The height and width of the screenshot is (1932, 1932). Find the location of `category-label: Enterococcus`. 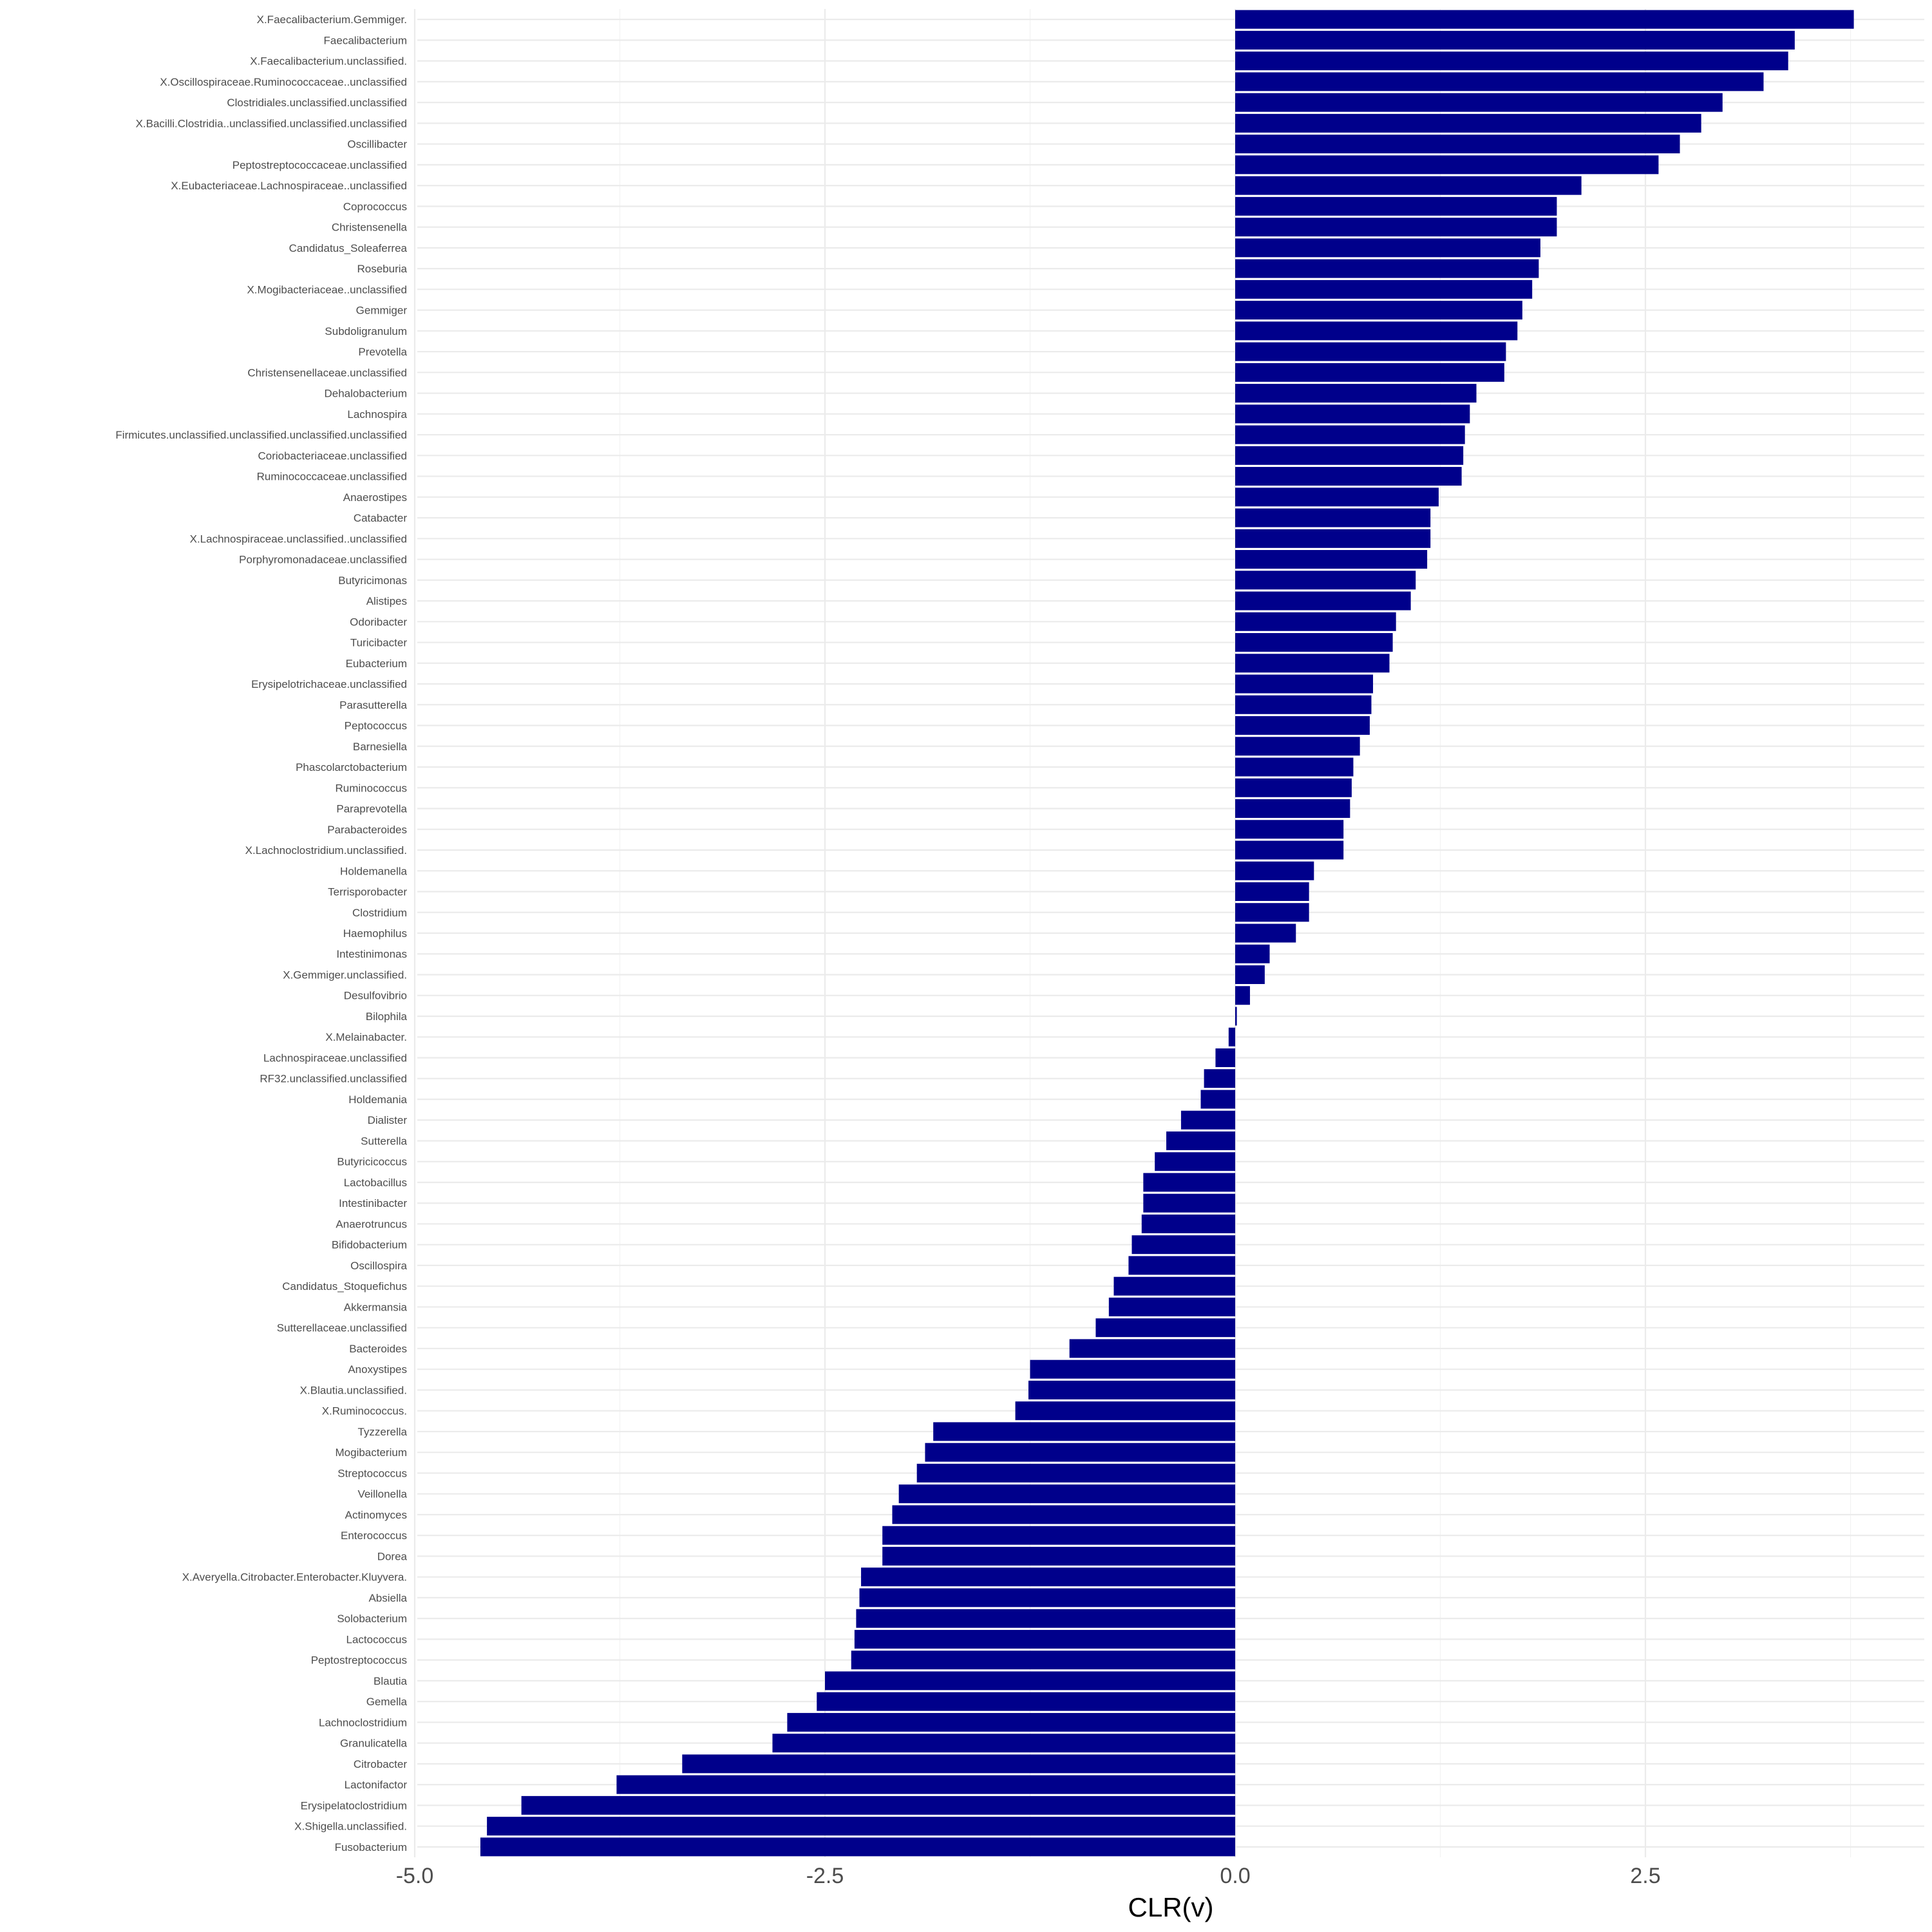

category-label: Enterococcus is located at coordinates (374, 1536).